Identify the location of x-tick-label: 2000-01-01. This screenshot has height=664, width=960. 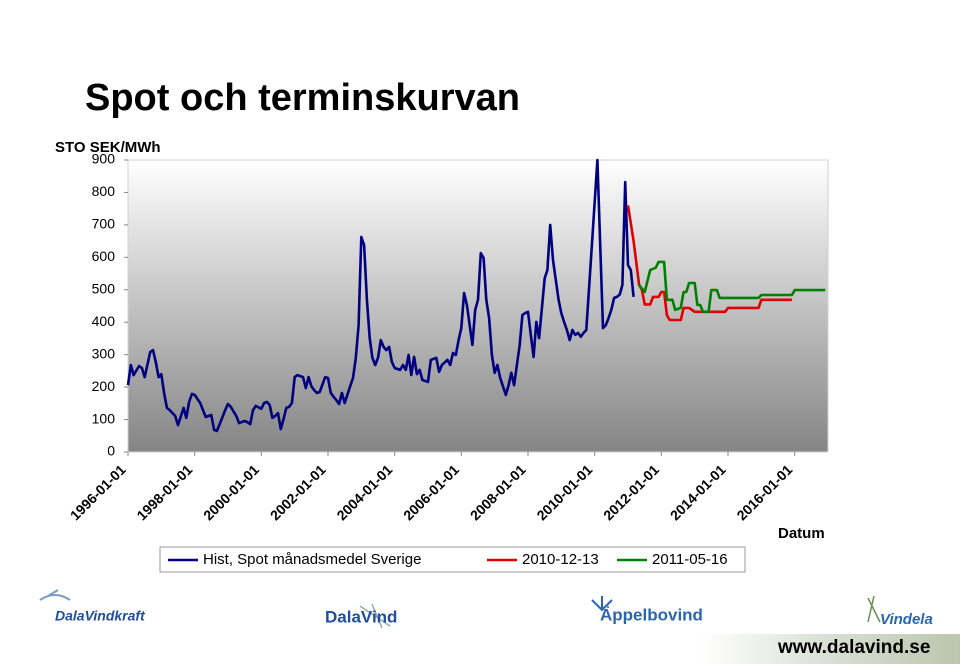
(231, 492).